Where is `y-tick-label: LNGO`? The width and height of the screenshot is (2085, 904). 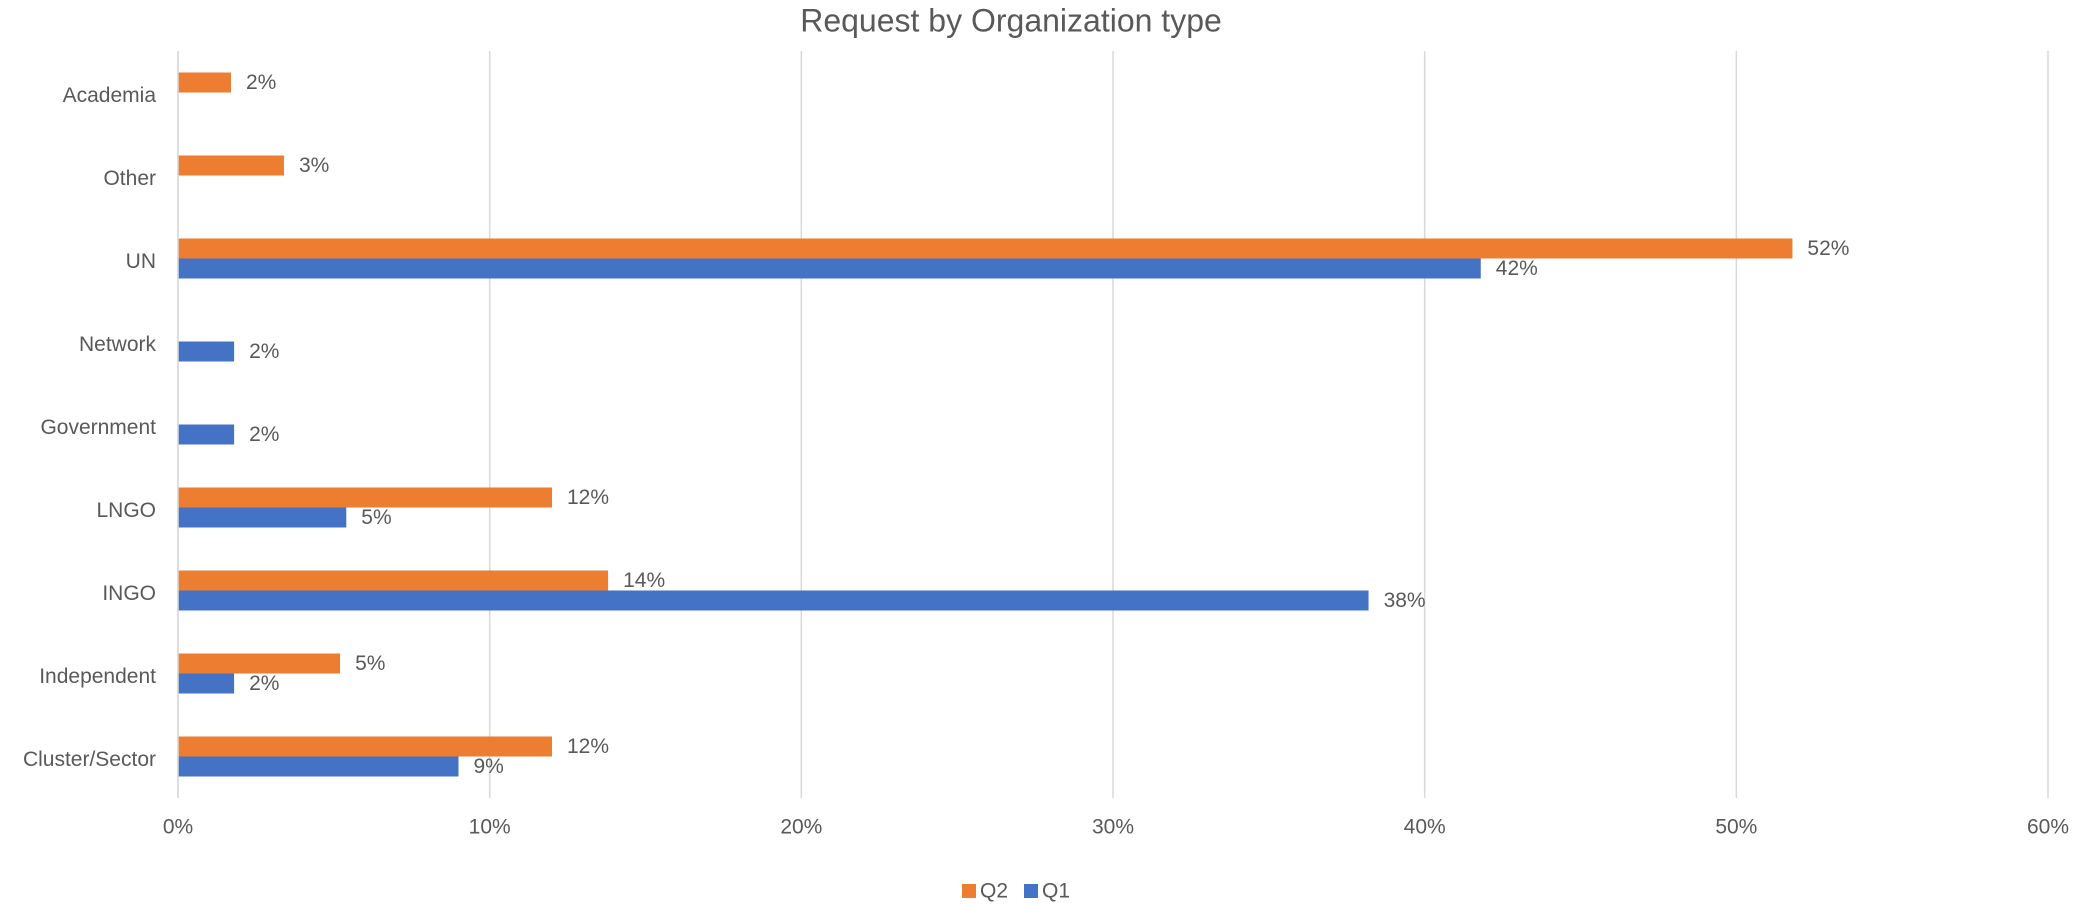 y-tick-label: LNGO is located at coordinates (126, 510).